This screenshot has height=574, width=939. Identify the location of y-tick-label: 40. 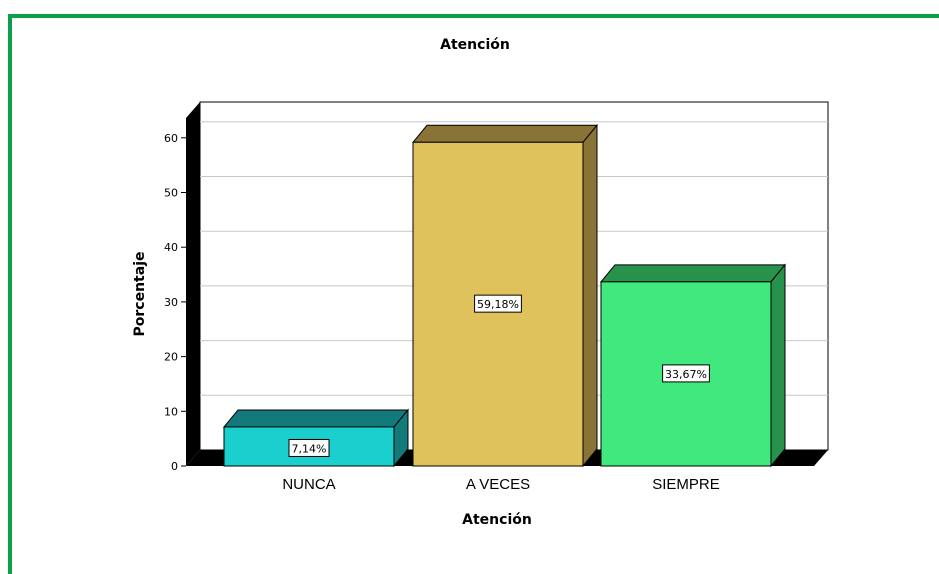
(171, 247).